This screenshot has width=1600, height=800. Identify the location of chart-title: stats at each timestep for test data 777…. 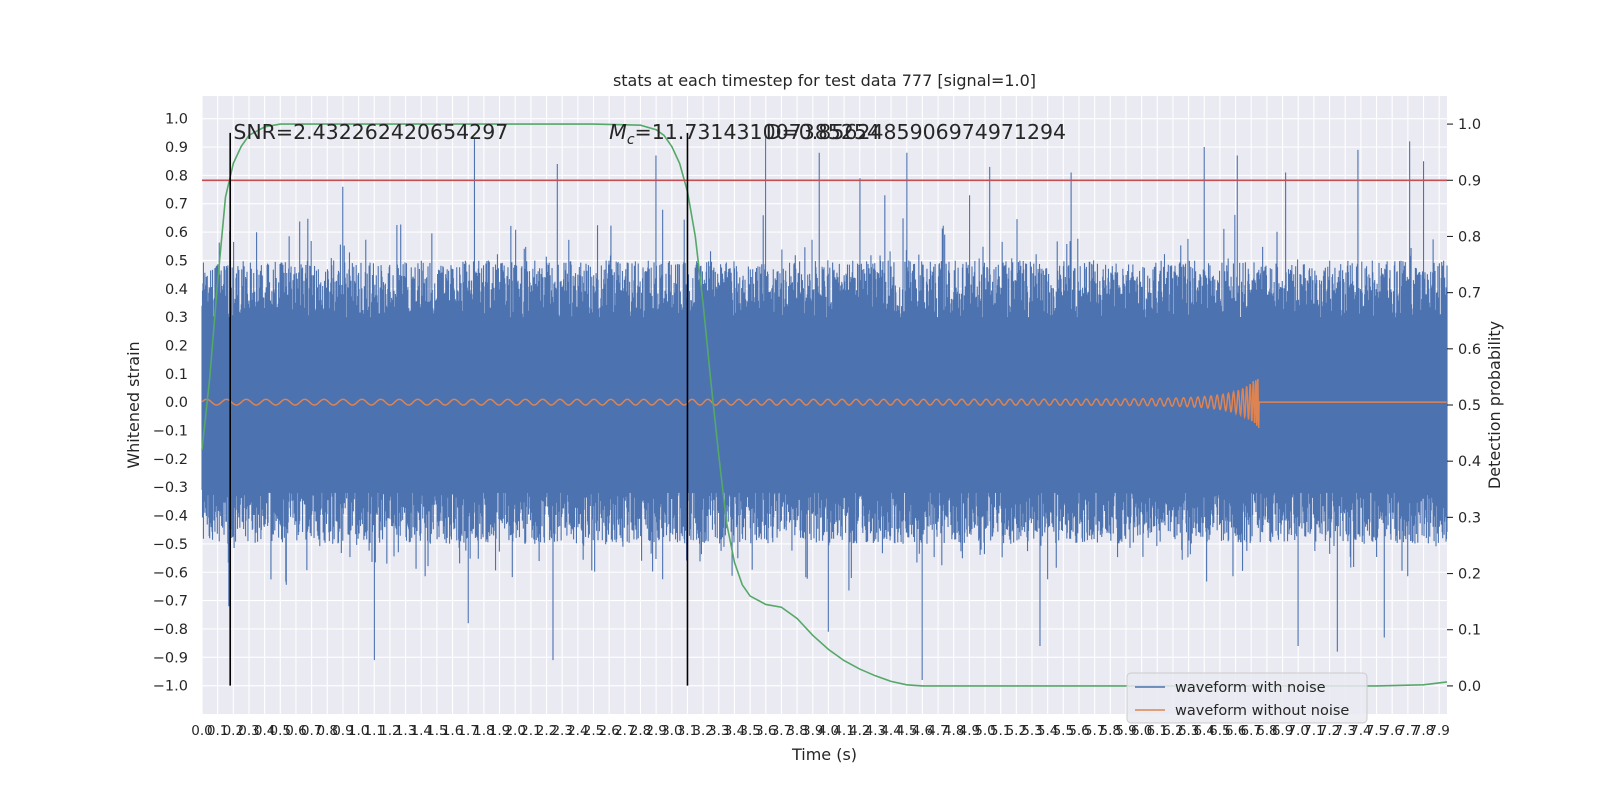
(824, 80).